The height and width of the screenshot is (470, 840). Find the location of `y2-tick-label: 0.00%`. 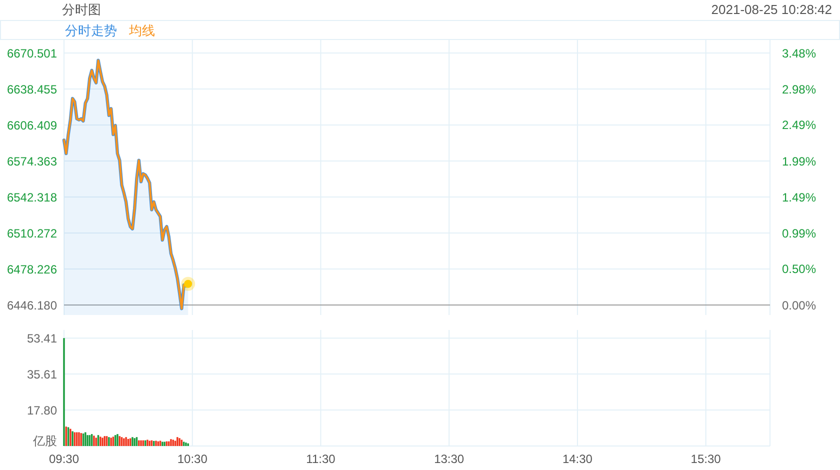

y2-tick-label: 0.00% is located at coordinates (799, 305).